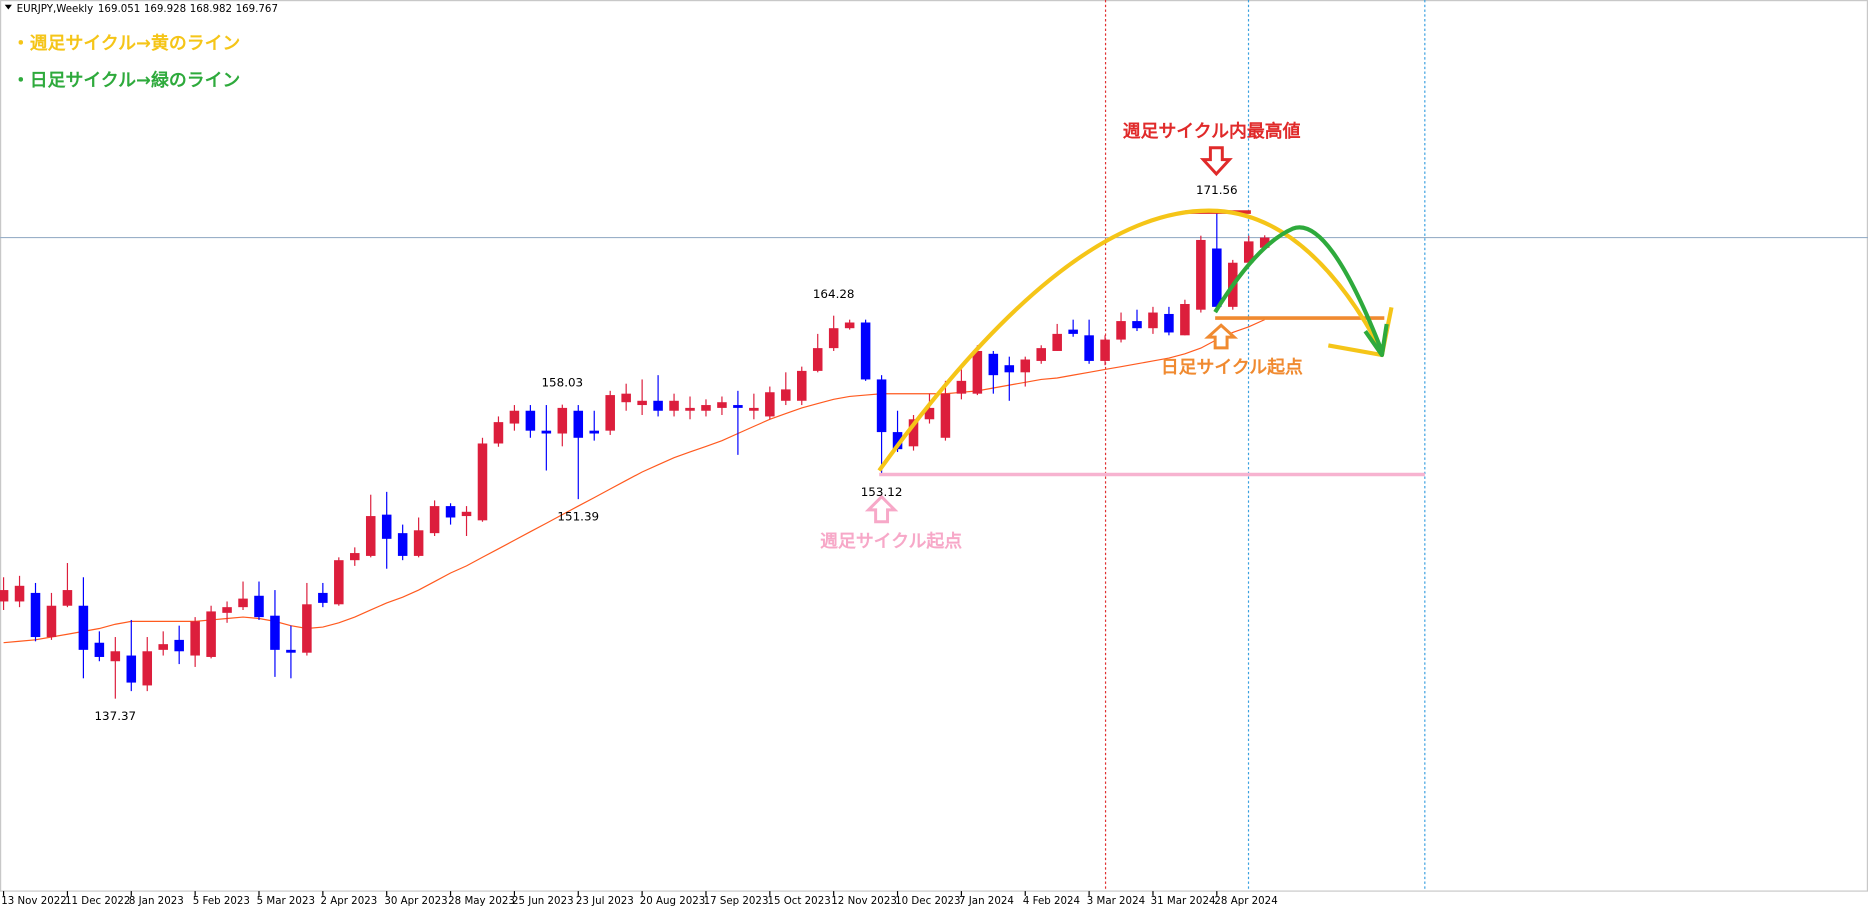 This screenshot has width=1868, height=908. I want to click on symbol: EURJPY,Weekly, so click(55, 9).